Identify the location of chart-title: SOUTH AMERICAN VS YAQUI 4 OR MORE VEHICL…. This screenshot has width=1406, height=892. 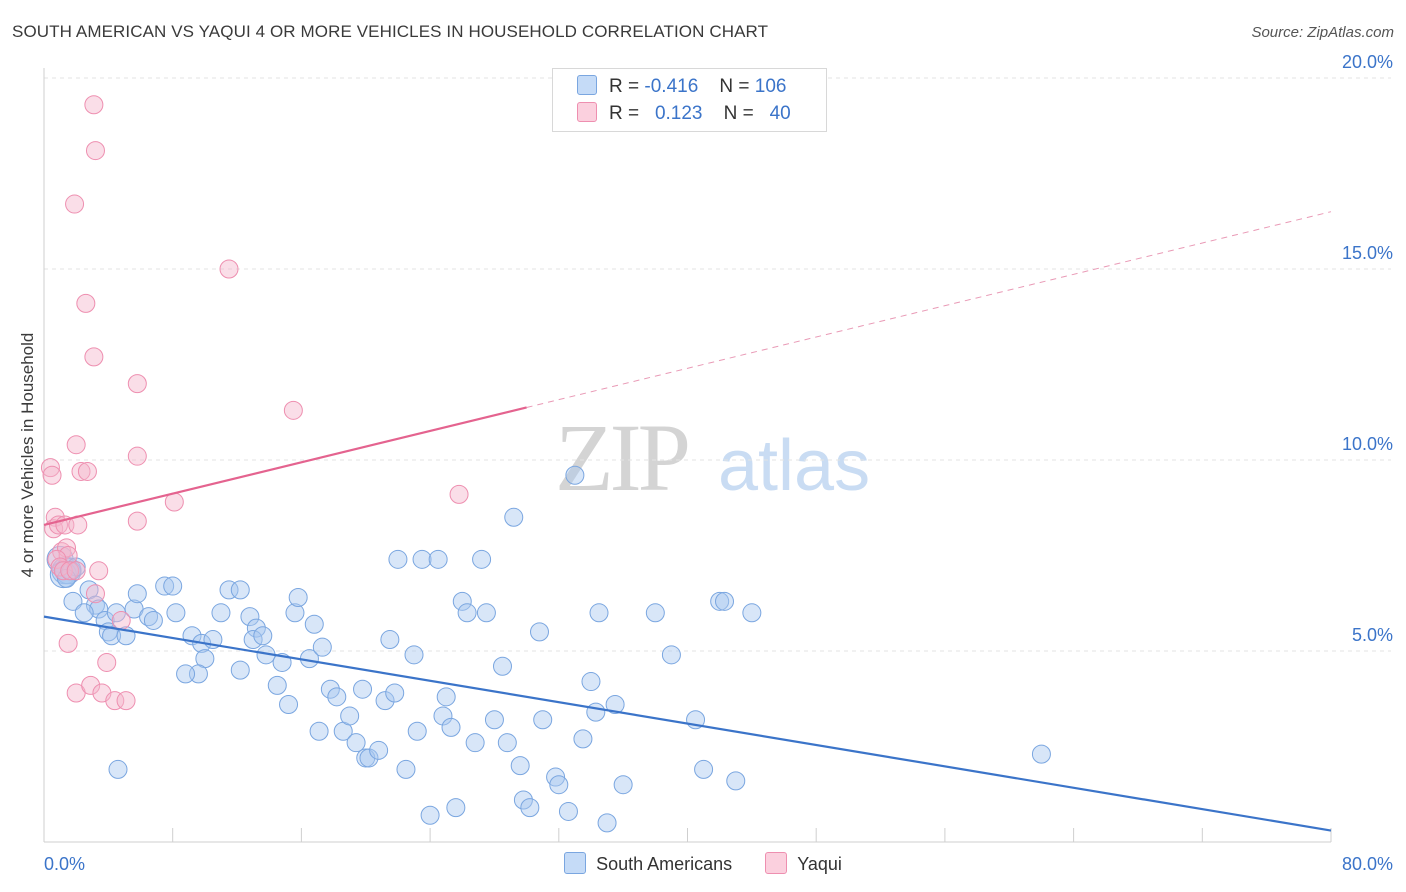
(390, 31).